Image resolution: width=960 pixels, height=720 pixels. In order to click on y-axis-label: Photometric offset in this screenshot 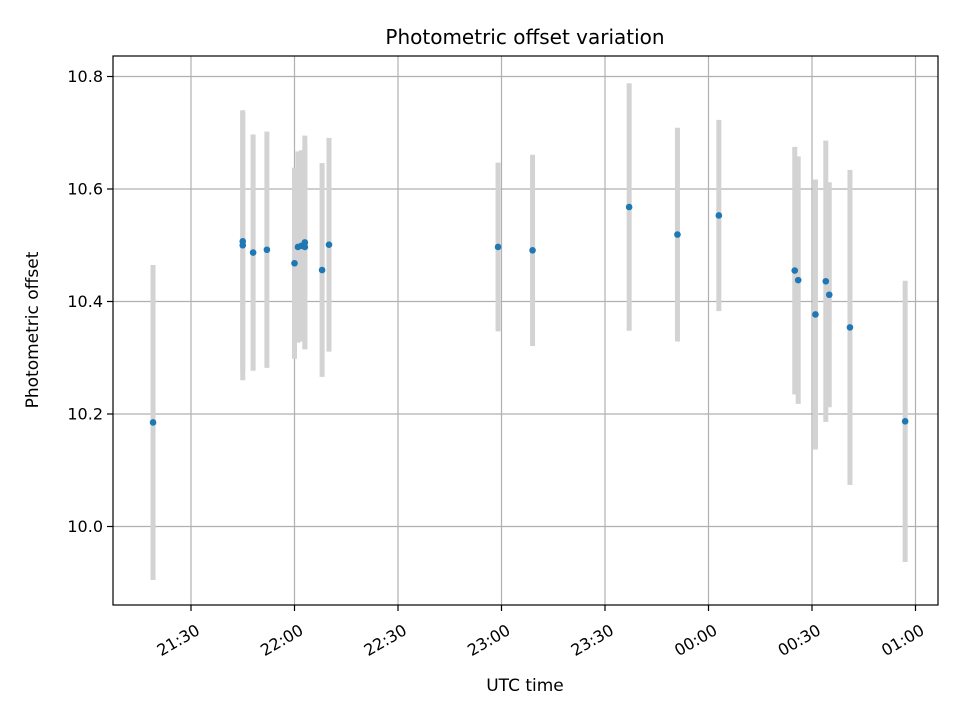, I will do `click(33, 329)`.